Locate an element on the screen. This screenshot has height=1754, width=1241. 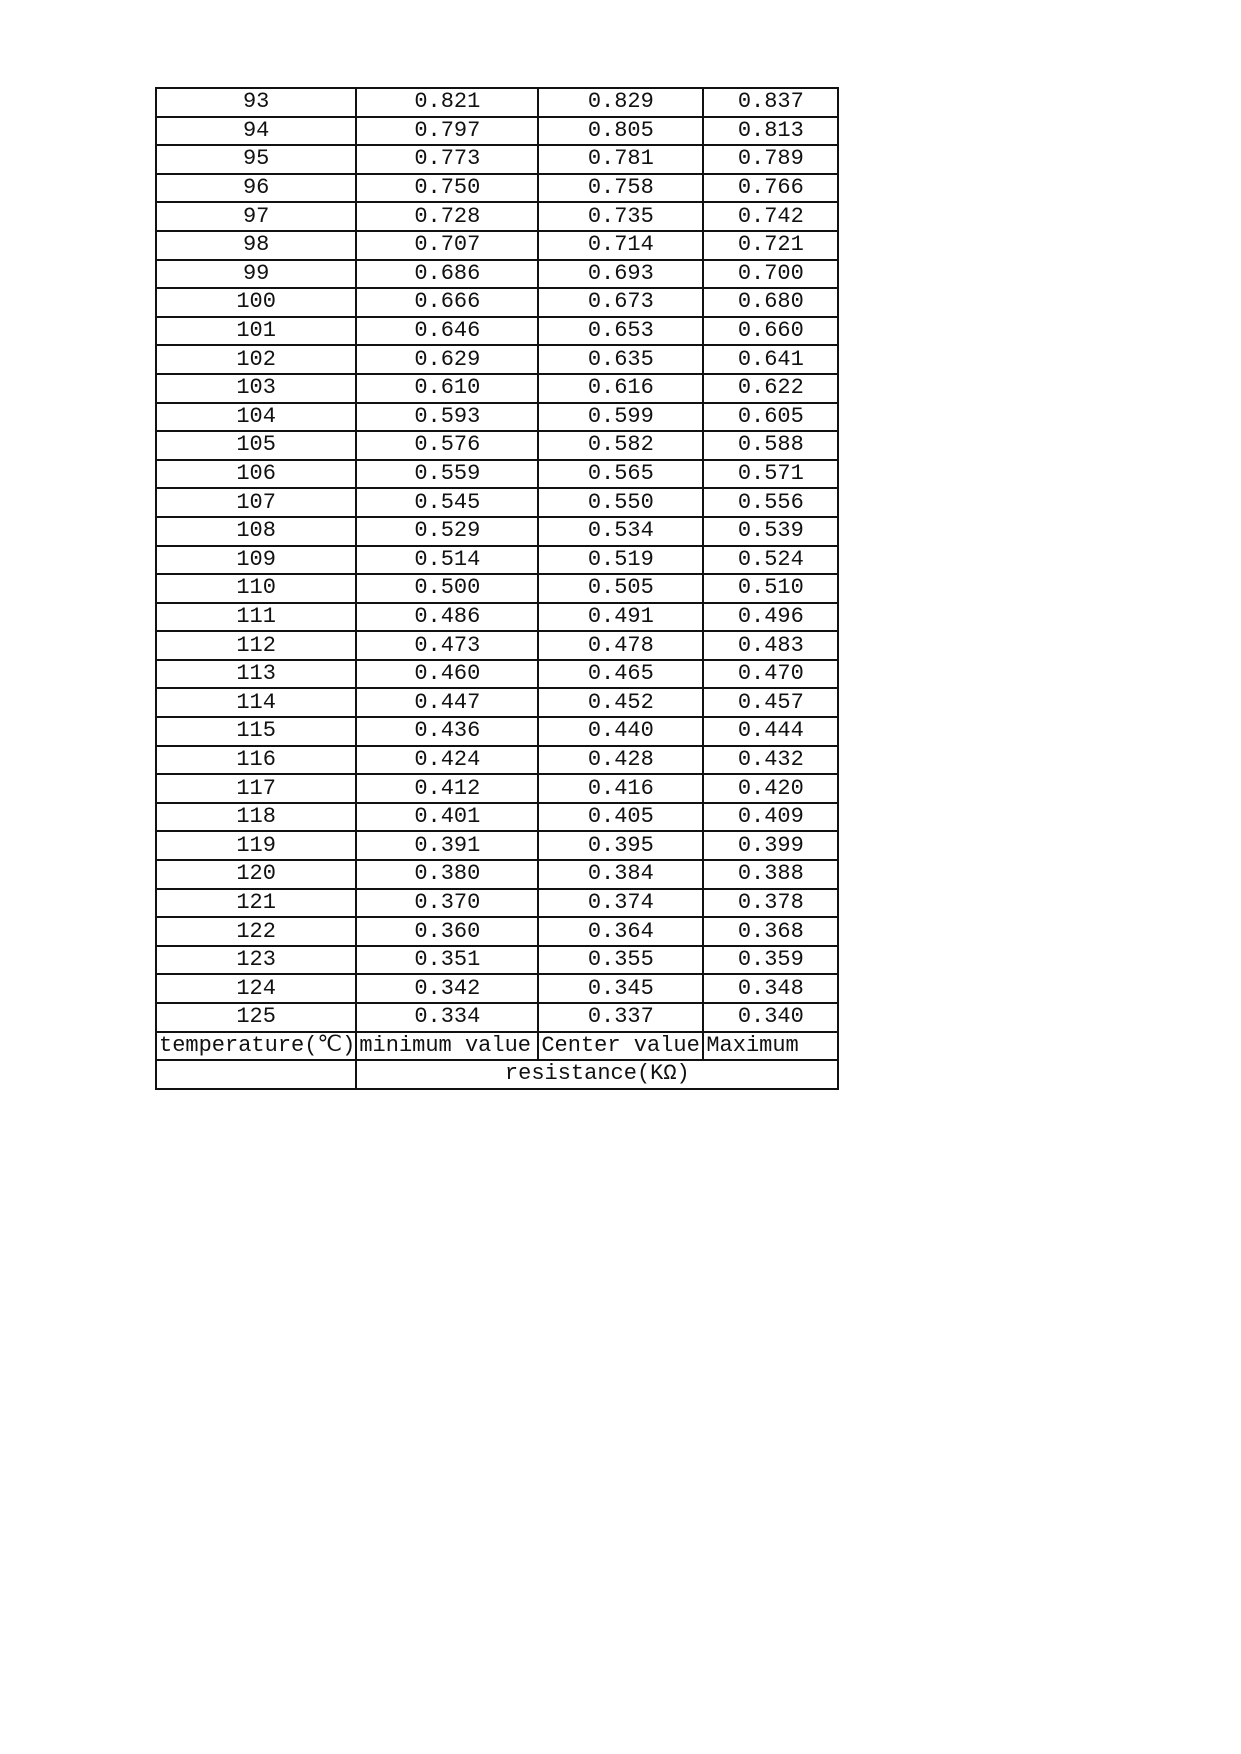
temperature-cell: 119 is located at coordinates (256, 846).